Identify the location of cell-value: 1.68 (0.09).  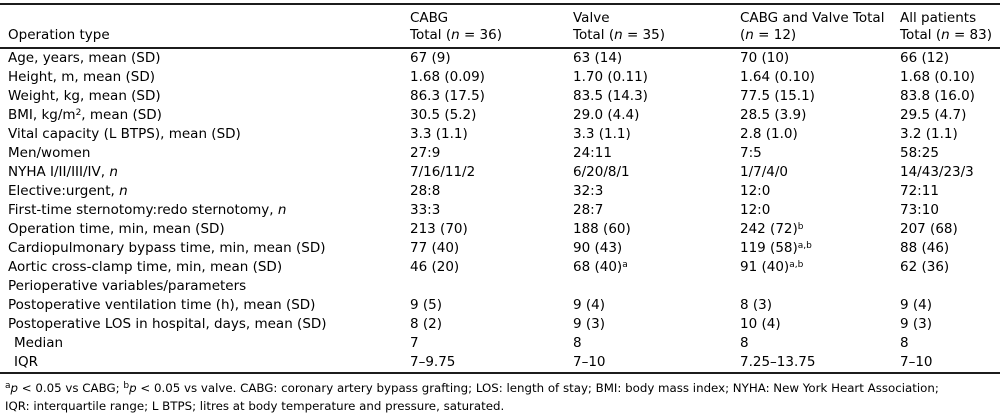
(447, 77).